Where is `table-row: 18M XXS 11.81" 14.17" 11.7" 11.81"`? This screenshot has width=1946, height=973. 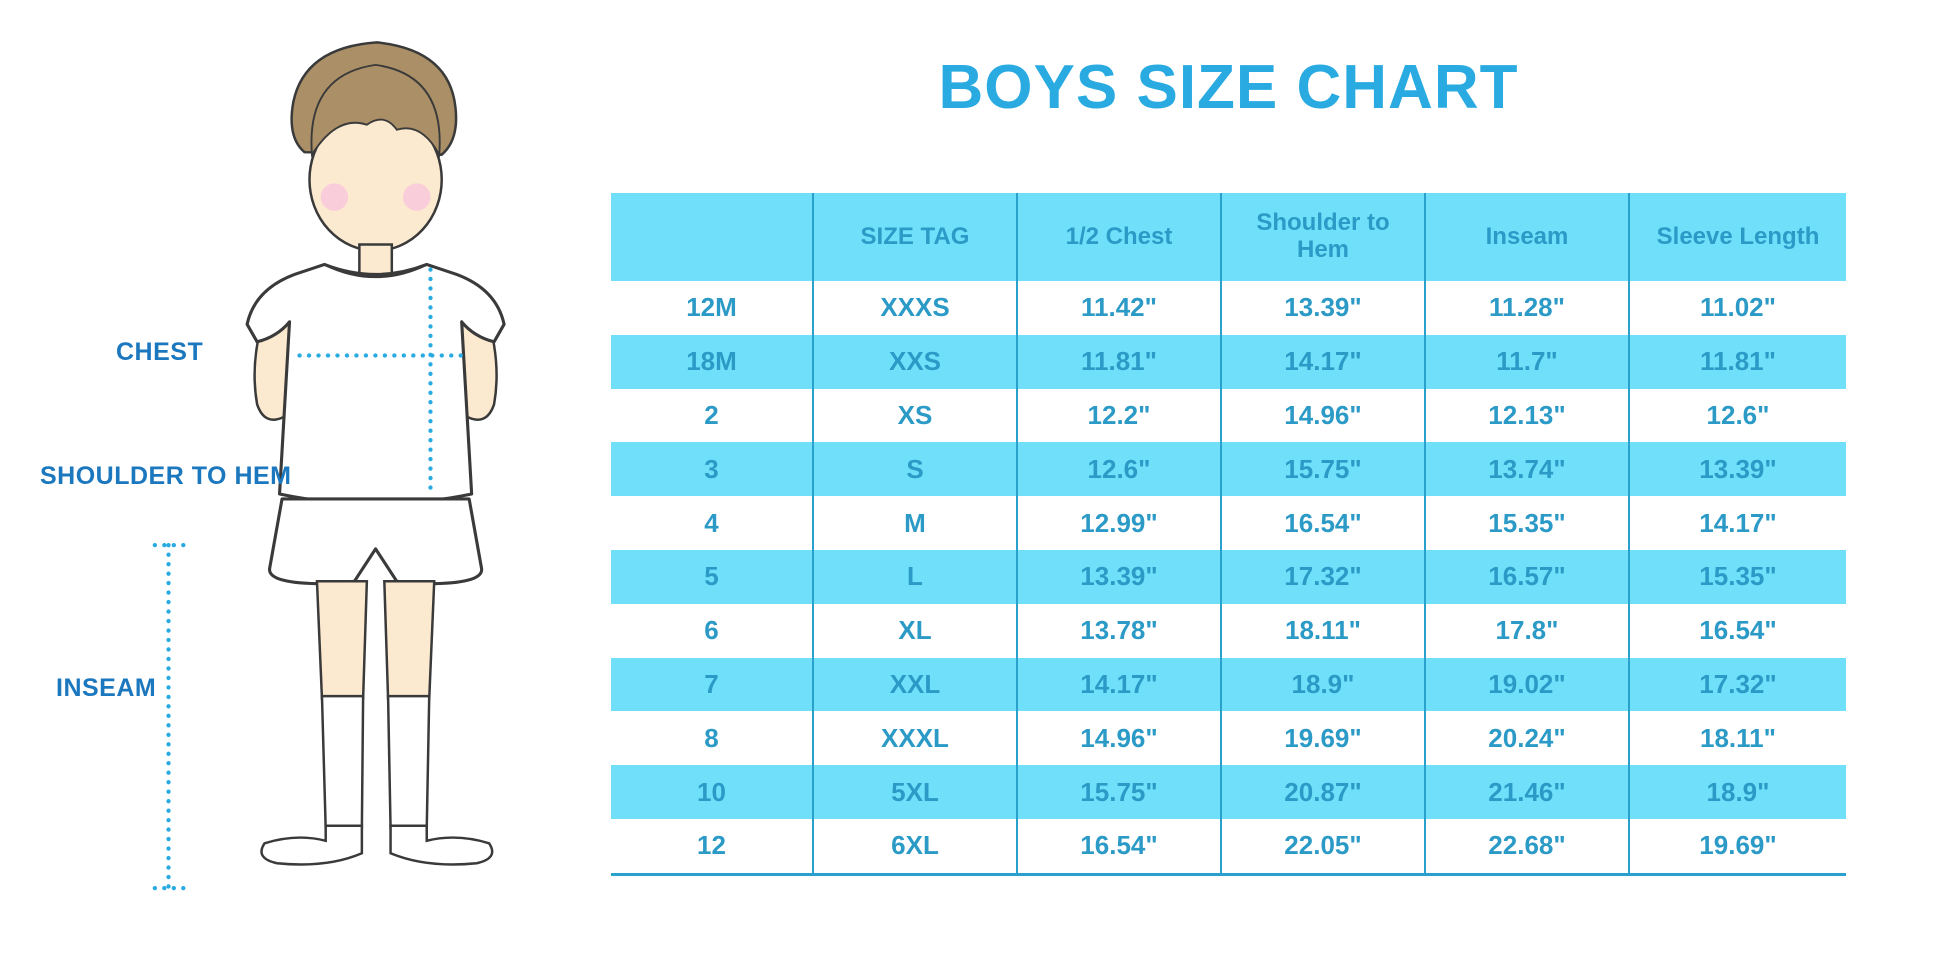 table-row: 18M XXS 11.81" 14.17" 11.7" 11.81" is located at coordinates (1228, 361).